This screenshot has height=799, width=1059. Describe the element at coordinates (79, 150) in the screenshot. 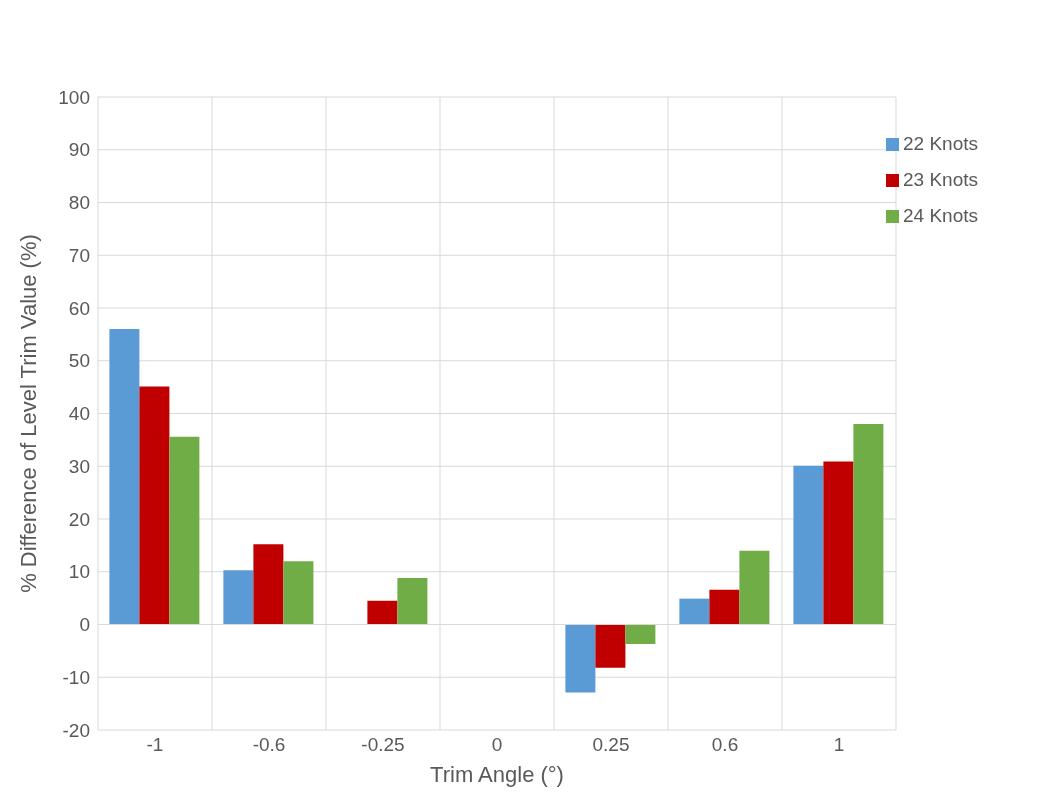

I see `y-tick-label: 90` at that location.